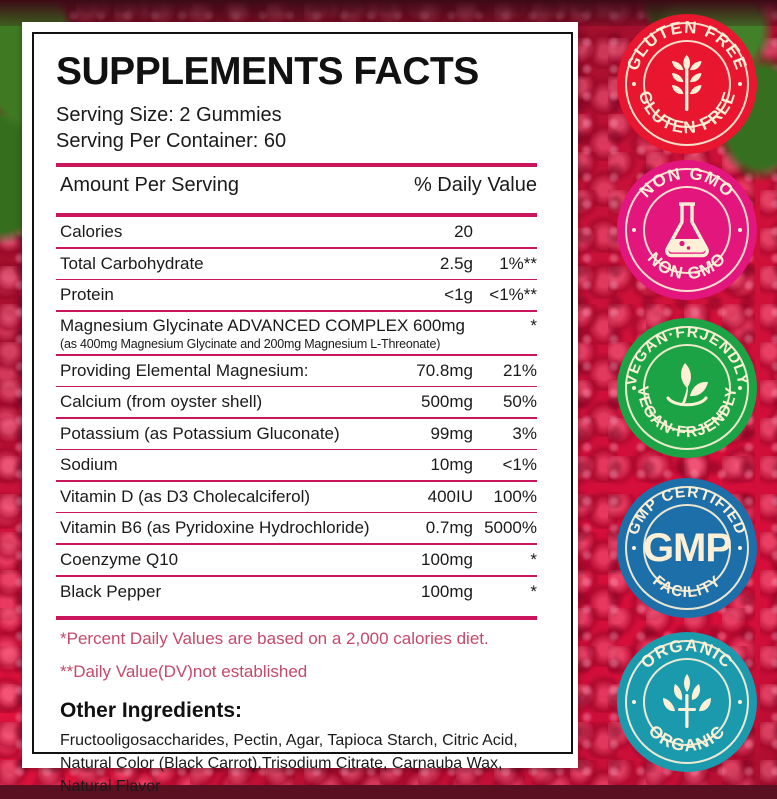 The width and height of the screenshot is (777, 799). What do you see at coordinates (519, 402) in the screenshot?
I see `nutrient-daily-value: 50%` at bounding box center [519, 402].